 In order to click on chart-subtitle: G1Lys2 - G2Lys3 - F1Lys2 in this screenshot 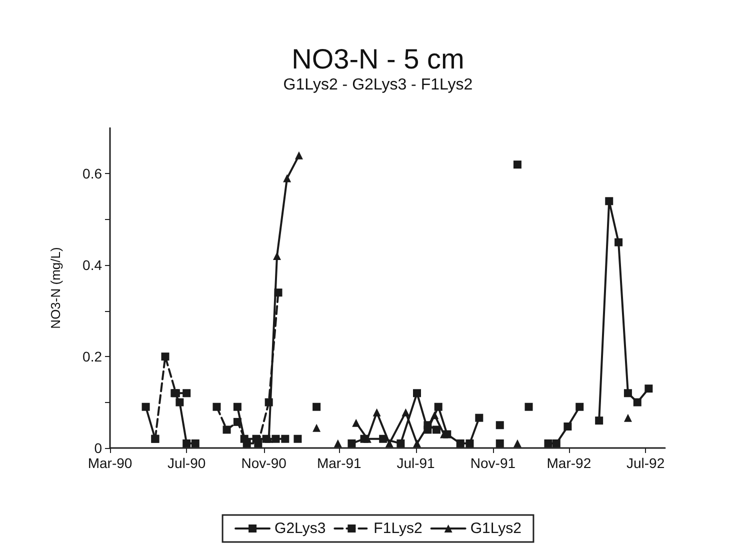, I will do `click(378, 85)`.